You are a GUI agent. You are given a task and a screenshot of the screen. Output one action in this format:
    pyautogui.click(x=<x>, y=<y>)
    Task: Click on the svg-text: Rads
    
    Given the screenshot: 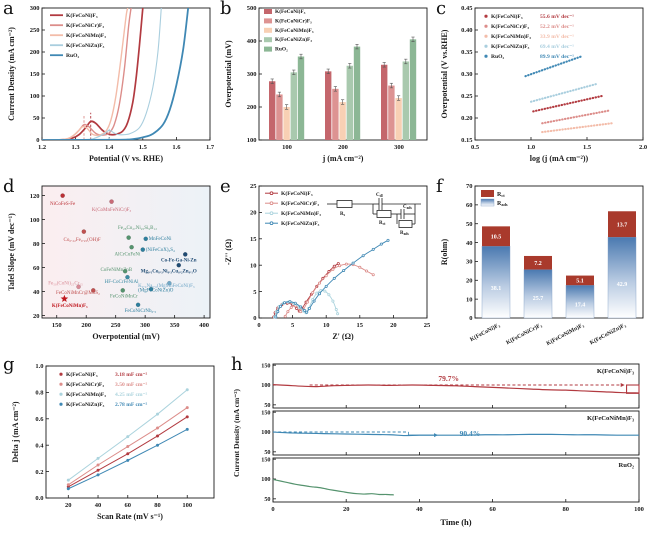 What is the action you would take?
    pyautogui.click(x=404, y=233)
    